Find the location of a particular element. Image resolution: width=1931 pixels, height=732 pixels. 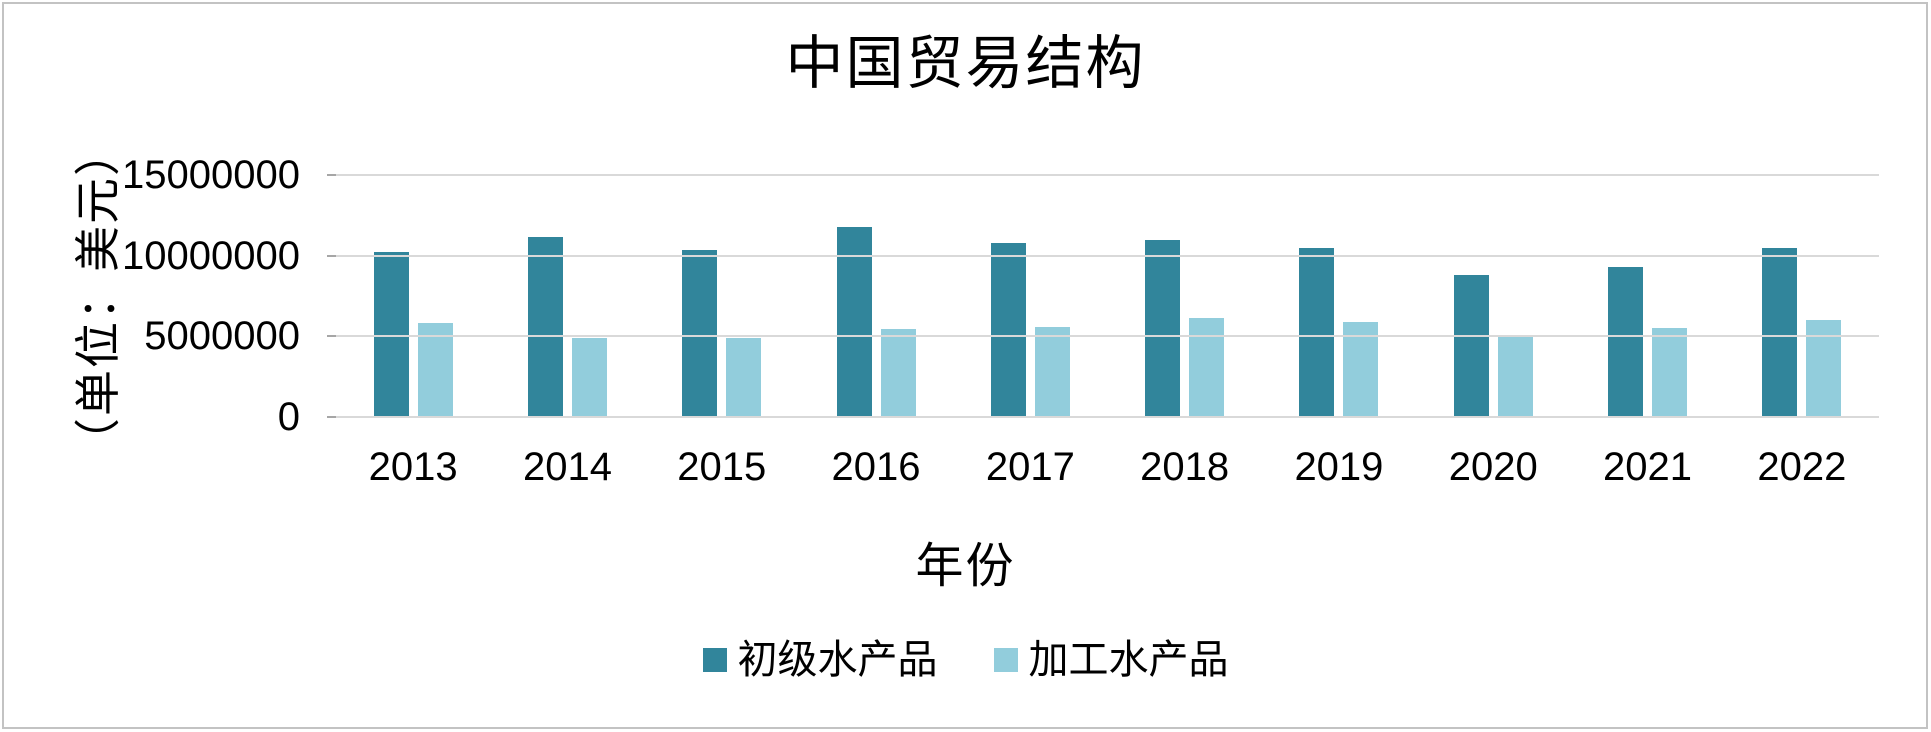

x-tick-label-2016: 2016 is located at coordinates (876, 467).